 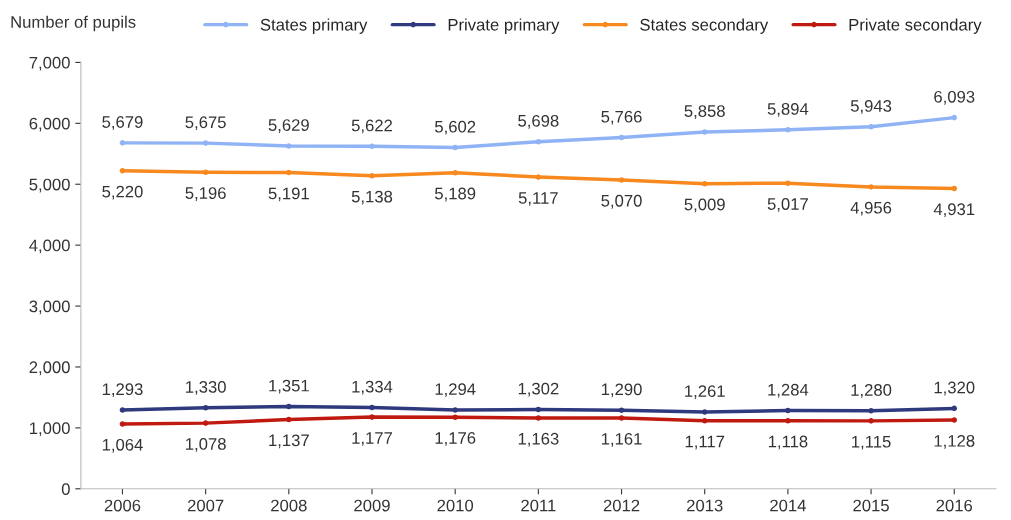 I want to click on data-label: 1,177, so click(x=372, y=439).